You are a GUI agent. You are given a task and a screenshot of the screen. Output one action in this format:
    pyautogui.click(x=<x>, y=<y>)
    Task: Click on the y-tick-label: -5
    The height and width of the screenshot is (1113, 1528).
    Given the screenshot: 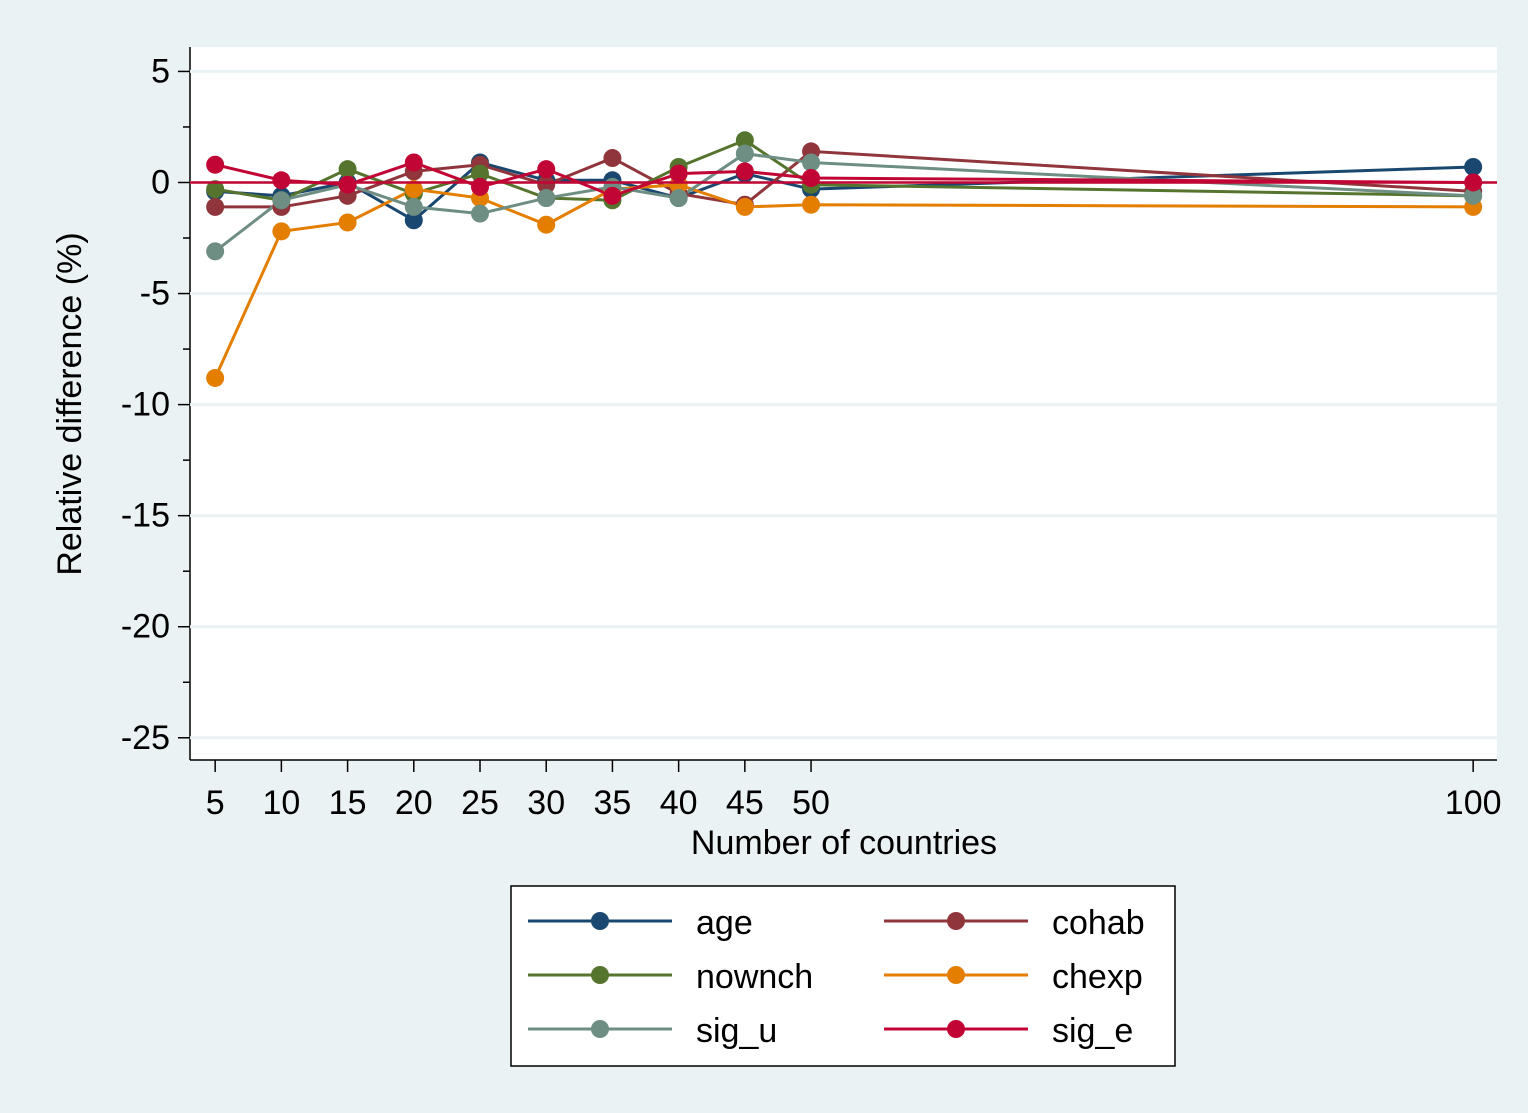 What is the action you would take?
    pyautogui.click(x=155, y=294)
    